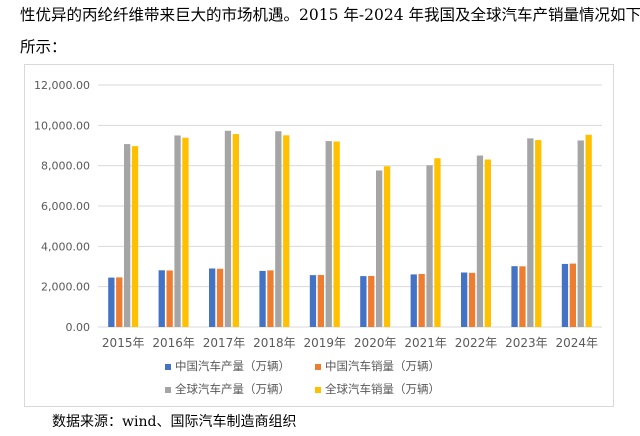  I want to click on legend-label: 中国汽车销量（万辆）, so click(382, 366).